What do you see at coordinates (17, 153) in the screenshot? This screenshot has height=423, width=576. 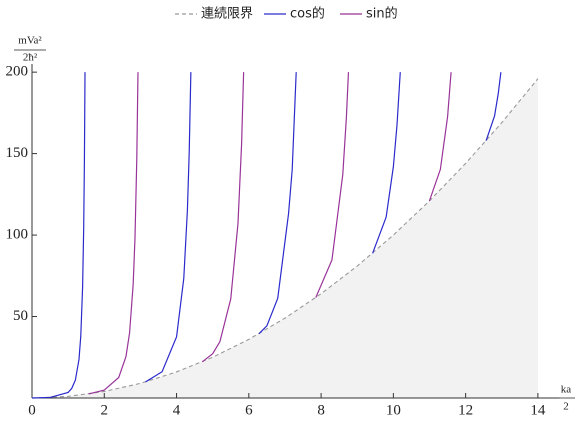 I see `y-tick-label: 150` at bounding box center [17, 153].